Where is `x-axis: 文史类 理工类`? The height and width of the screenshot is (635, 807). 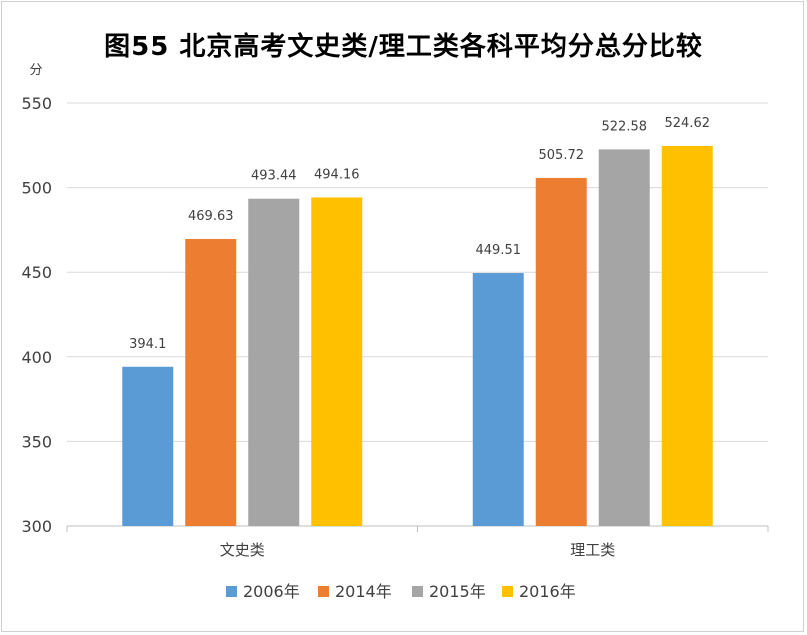
x-axis: 文史类 理工类 is located at coordinates (417, 542).